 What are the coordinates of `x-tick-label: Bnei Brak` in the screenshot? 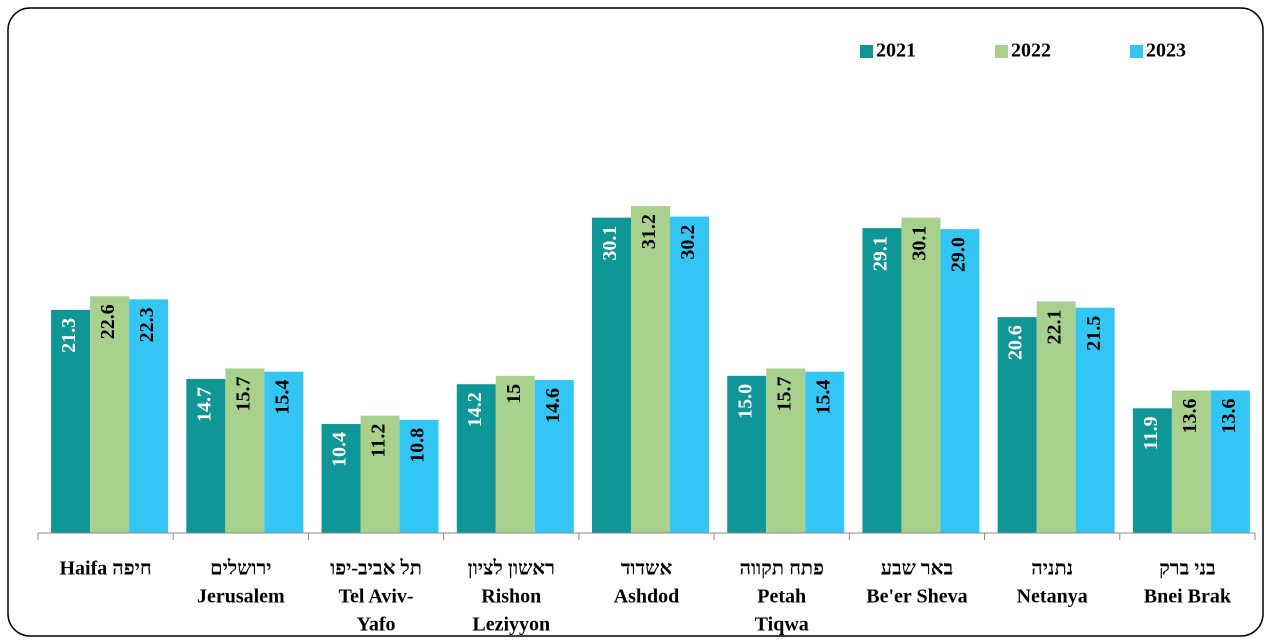 It's located at (1188, 597).